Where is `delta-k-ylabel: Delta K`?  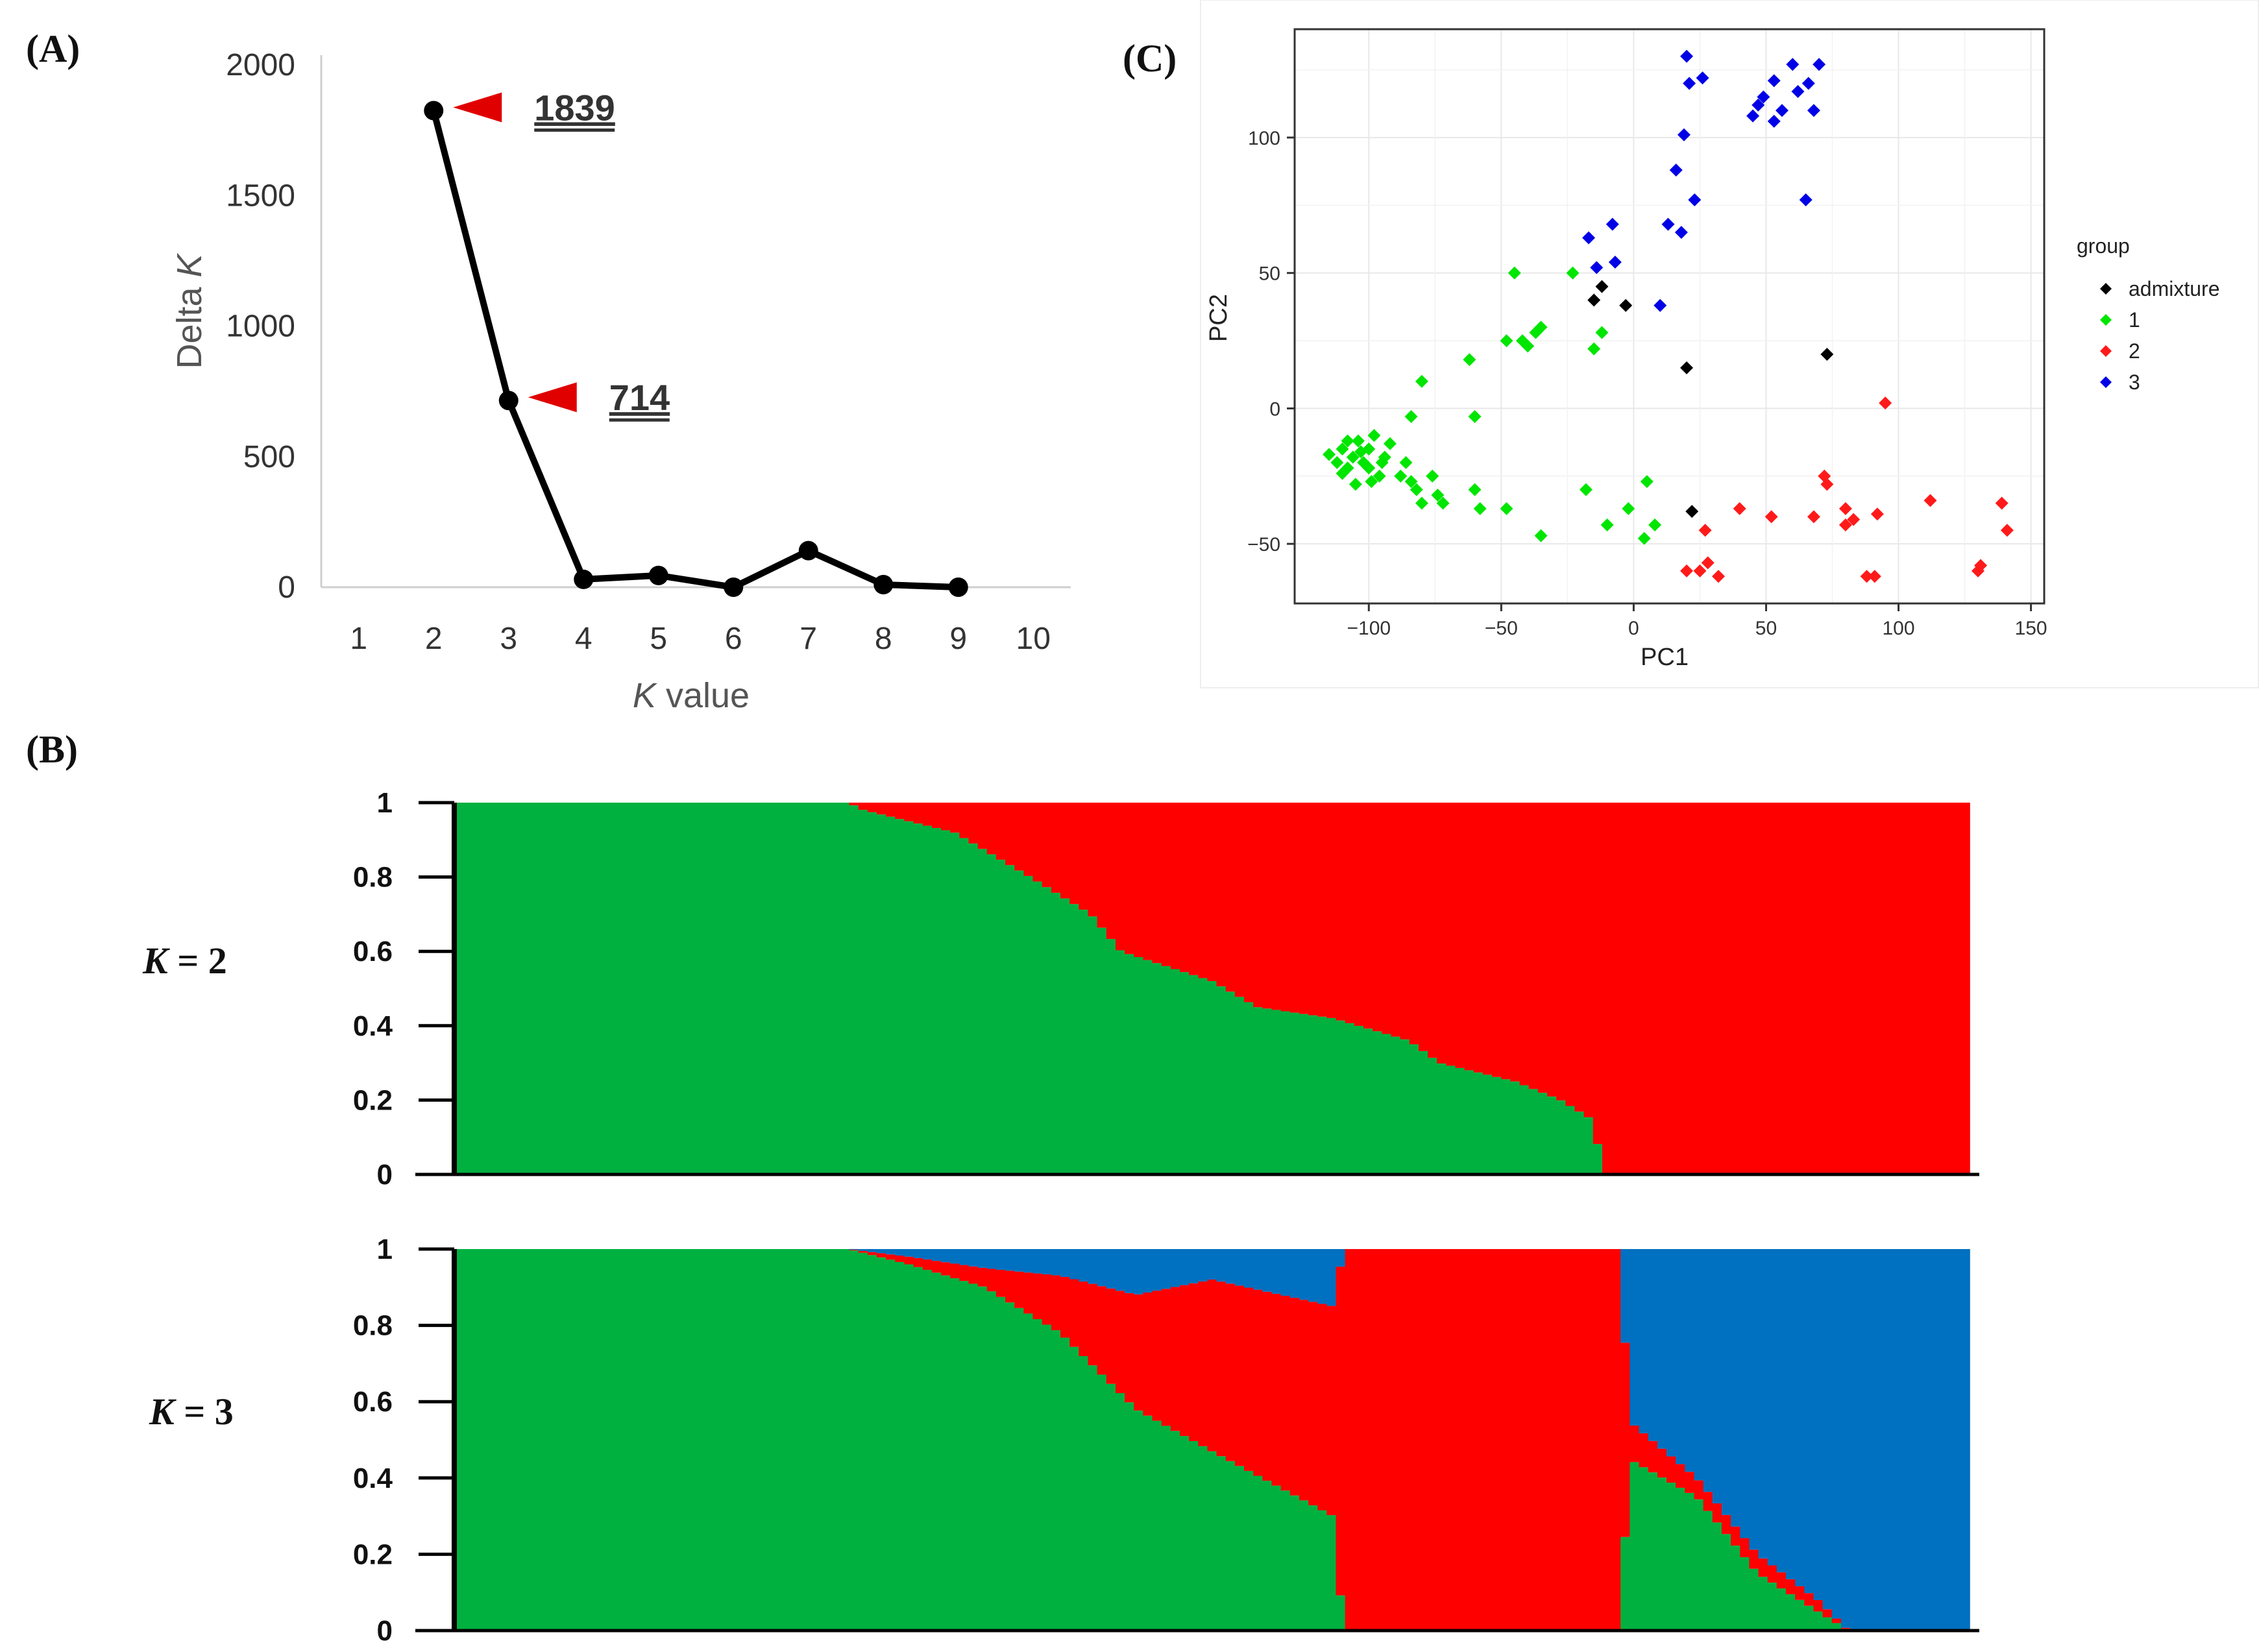 delta-k-ylabel: Delta K is located at coordinates (189, 310).